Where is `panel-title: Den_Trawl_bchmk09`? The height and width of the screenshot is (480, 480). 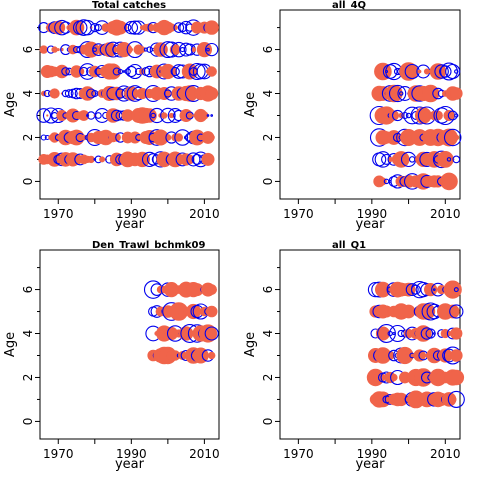
panel-title: Den_Trawl_bchmk09 is located at coordinates (149, 245).